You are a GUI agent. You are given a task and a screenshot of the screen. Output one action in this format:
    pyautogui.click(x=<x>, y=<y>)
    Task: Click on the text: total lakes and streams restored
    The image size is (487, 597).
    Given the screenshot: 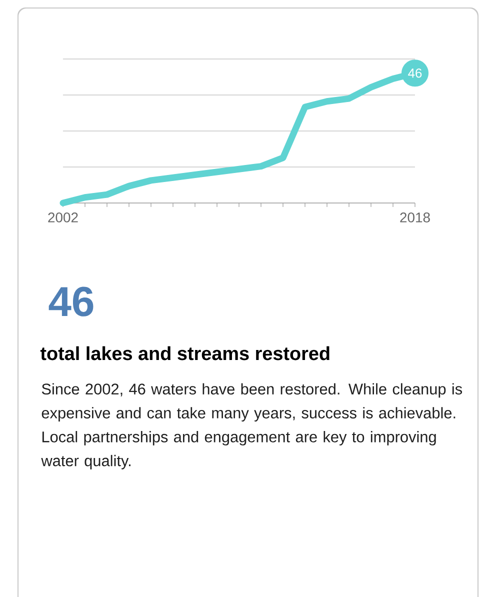 What is the action you would take?
    pyautogui.click(x=185, y=353)
    